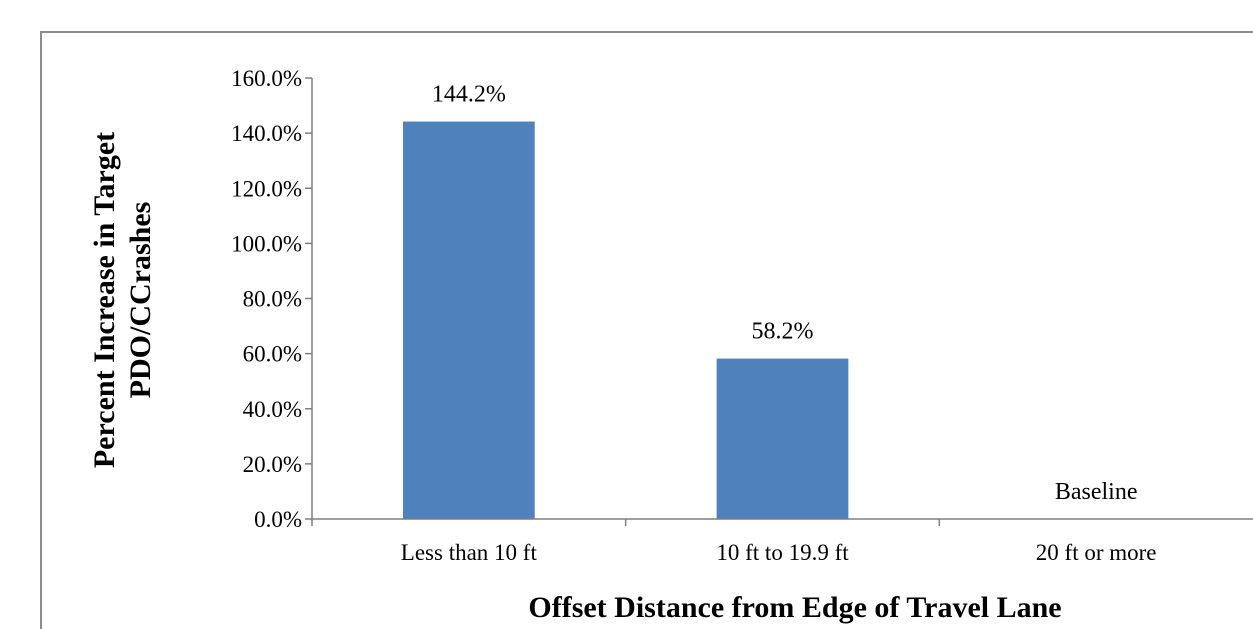 Image resolution: width=1253 pixels, height=629 pixels. Describe the element at coordinates (278, 519) in the screenshot. I see `y-tick-label: 0.0%` at that location.